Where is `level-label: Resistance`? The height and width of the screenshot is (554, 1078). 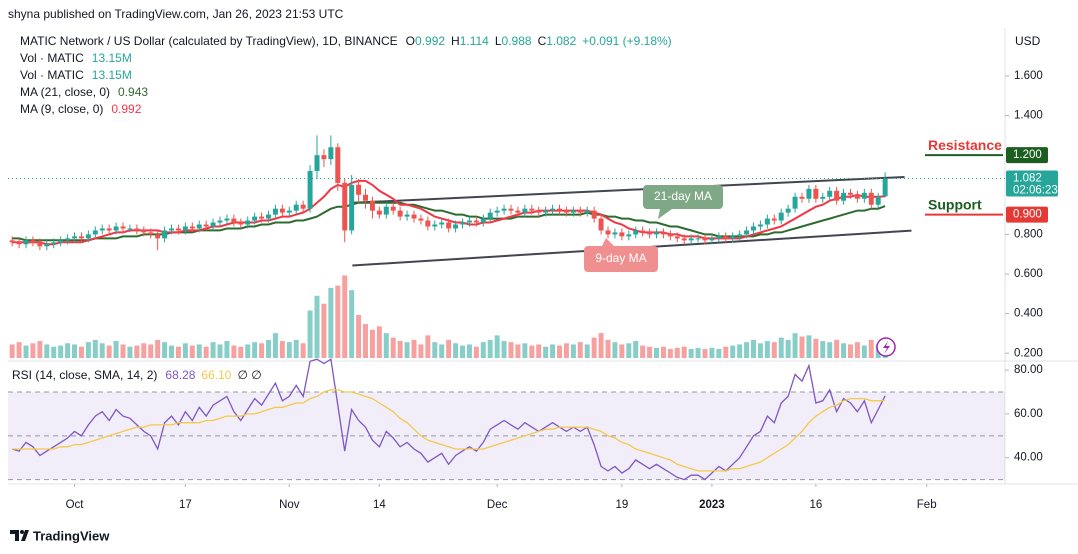 level-label: Resistance is located at coordinates (965, 145).